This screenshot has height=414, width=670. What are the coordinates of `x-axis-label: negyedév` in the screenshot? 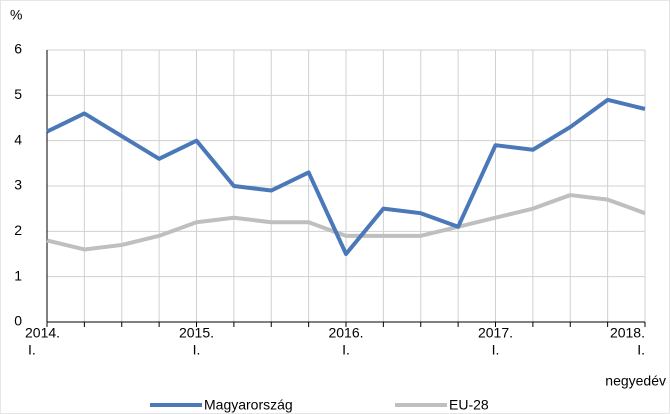 It's located at (635, 381).